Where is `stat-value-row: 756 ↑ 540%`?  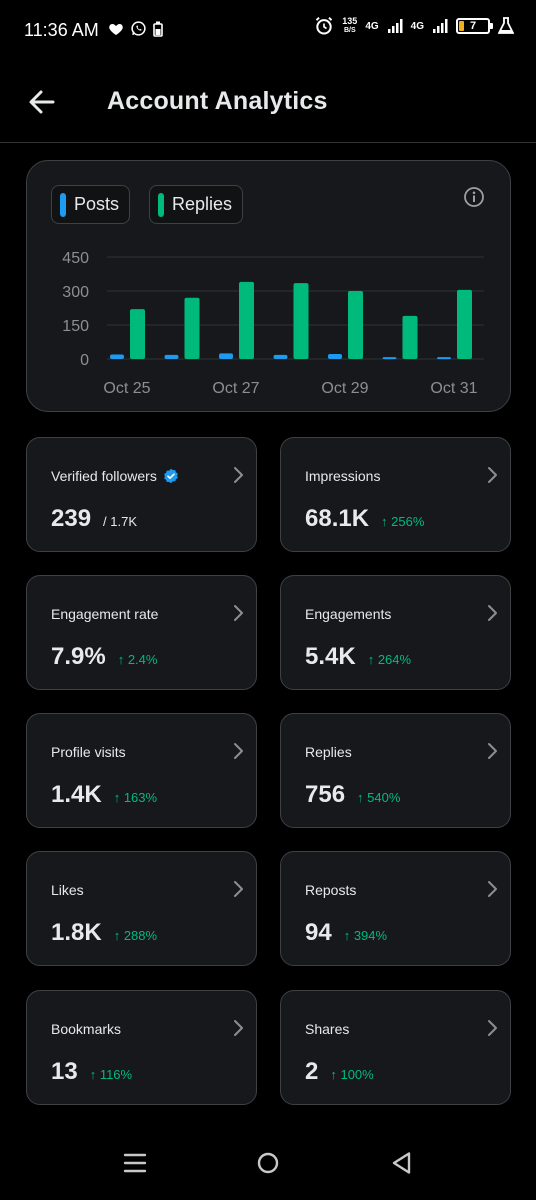
stat-value-row: 756 ↑ 540% is located at coordinates (352, 795).